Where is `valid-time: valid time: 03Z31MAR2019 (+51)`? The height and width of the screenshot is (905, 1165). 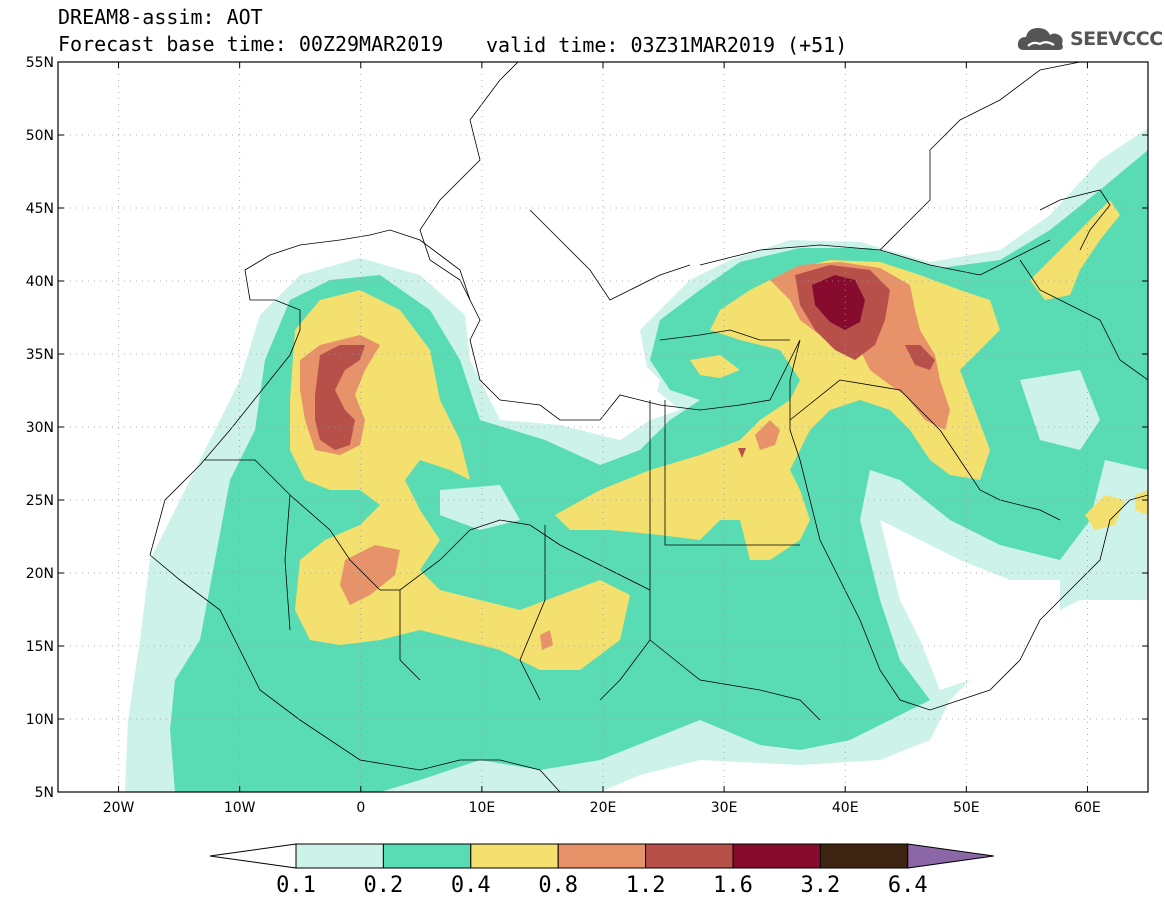 valid-time: valid time: 03Z31MAR2019 (+51) is located at coordinates (667, 45).